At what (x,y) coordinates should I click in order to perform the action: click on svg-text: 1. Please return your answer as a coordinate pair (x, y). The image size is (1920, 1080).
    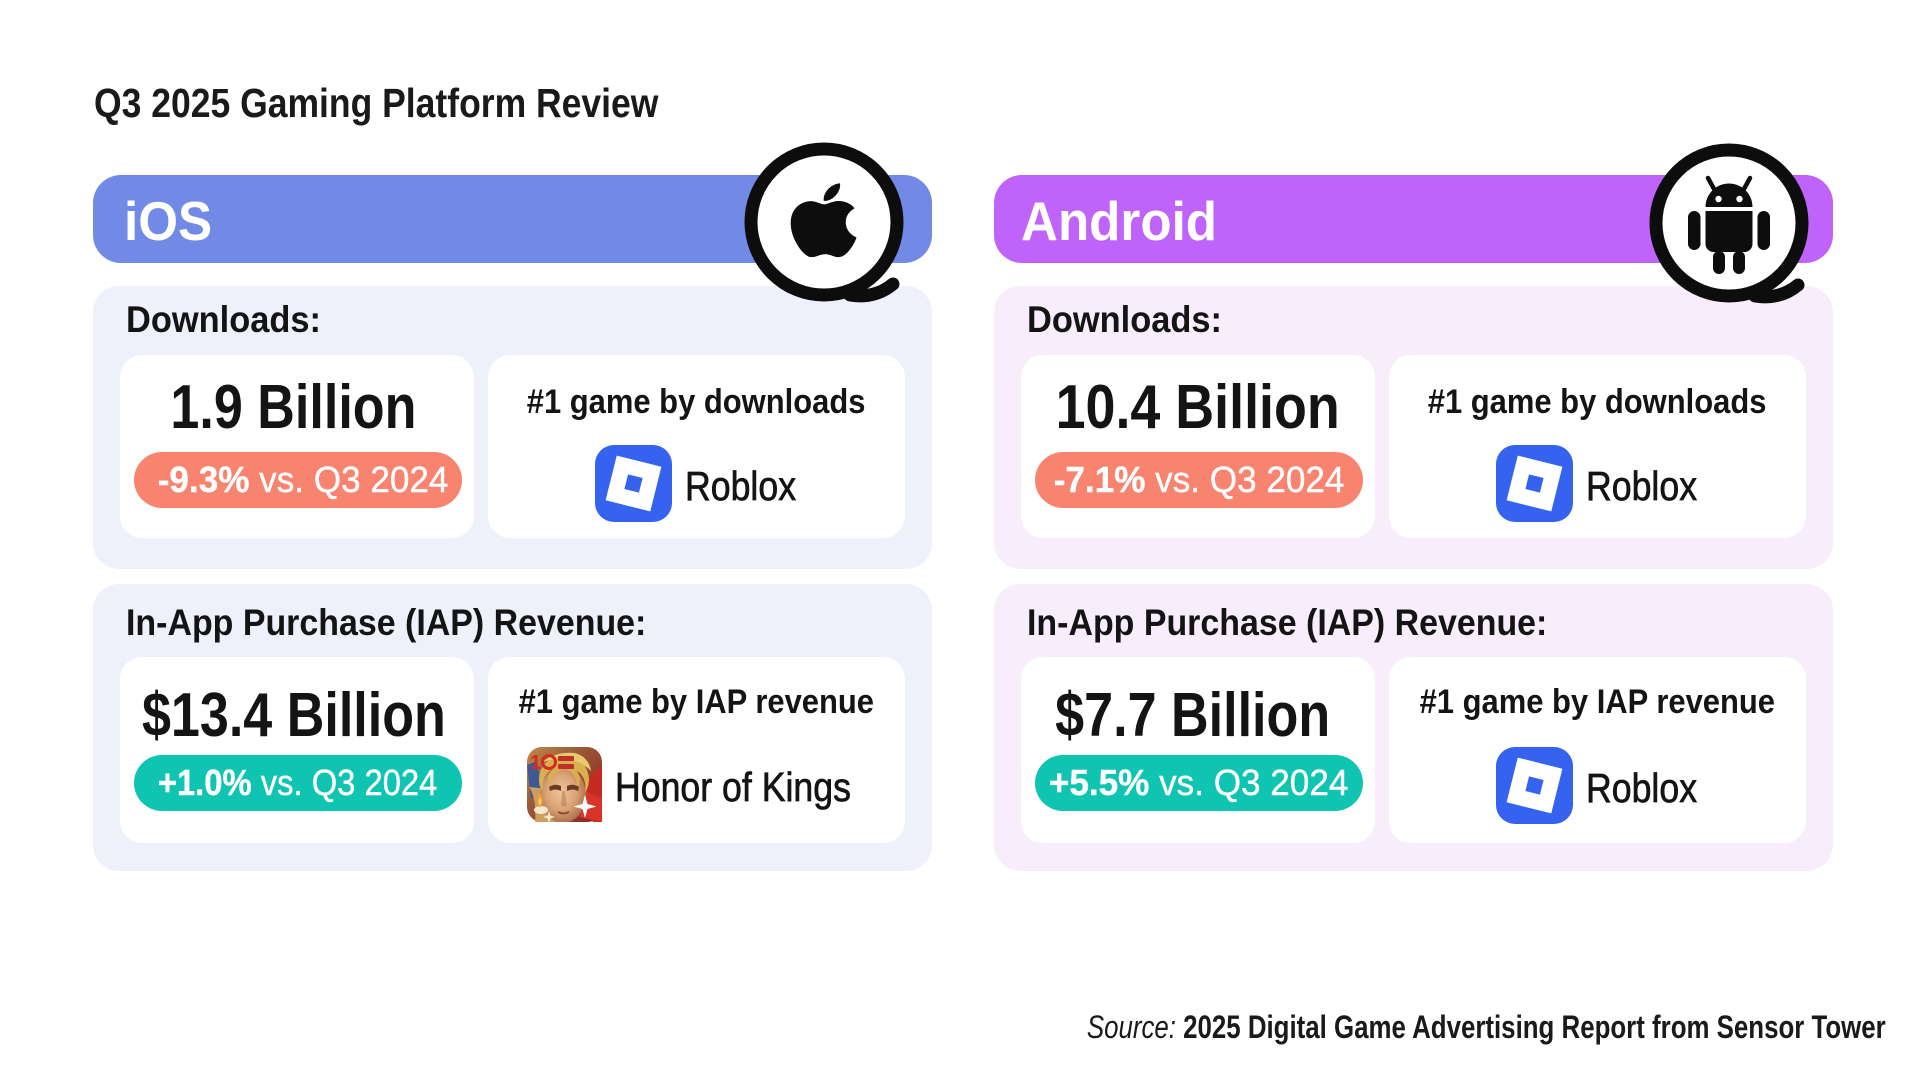
    Looking at the image, I should click on (535, 763).